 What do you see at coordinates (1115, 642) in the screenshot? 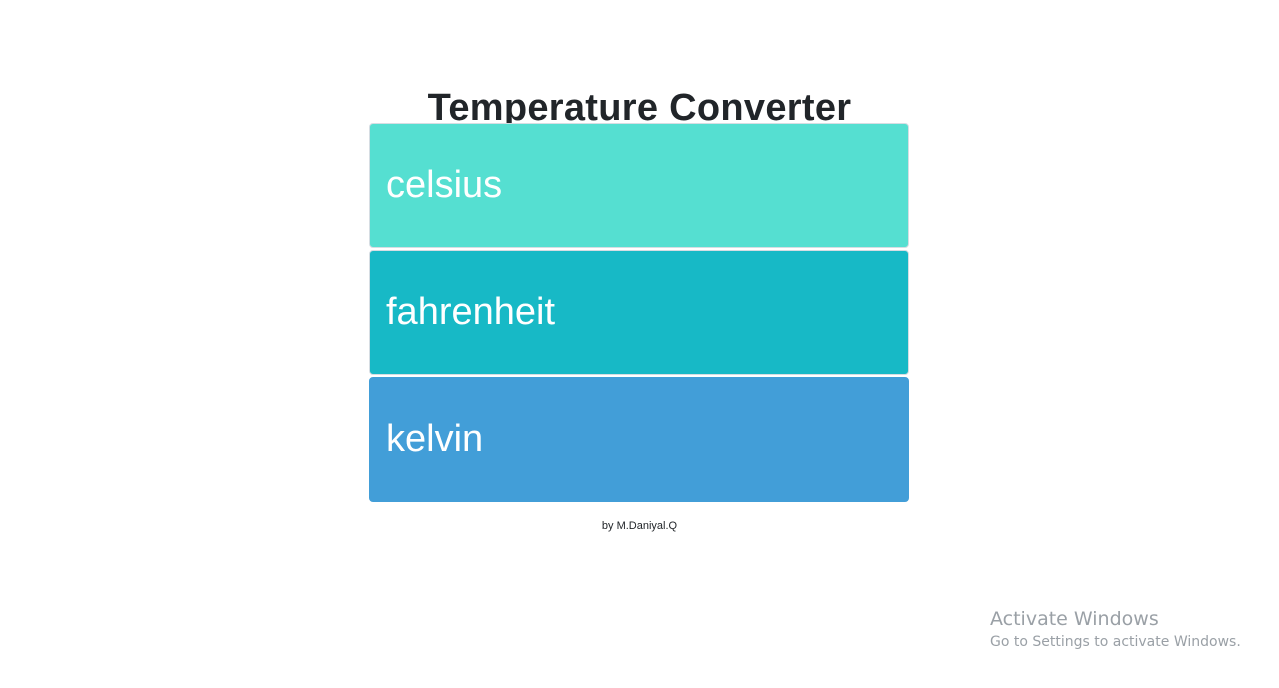
I see `watermark-subtitle: Go to Settings to activate Windows.` at bounding box center [1115, 642].